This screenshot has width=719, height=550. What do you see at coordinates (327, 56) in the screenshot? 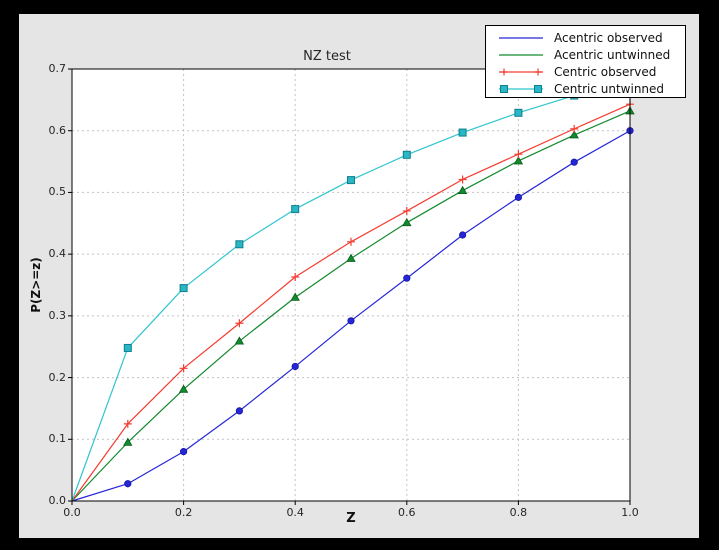
I see `chart-title: NZ test` at bounding box center [327, 56].